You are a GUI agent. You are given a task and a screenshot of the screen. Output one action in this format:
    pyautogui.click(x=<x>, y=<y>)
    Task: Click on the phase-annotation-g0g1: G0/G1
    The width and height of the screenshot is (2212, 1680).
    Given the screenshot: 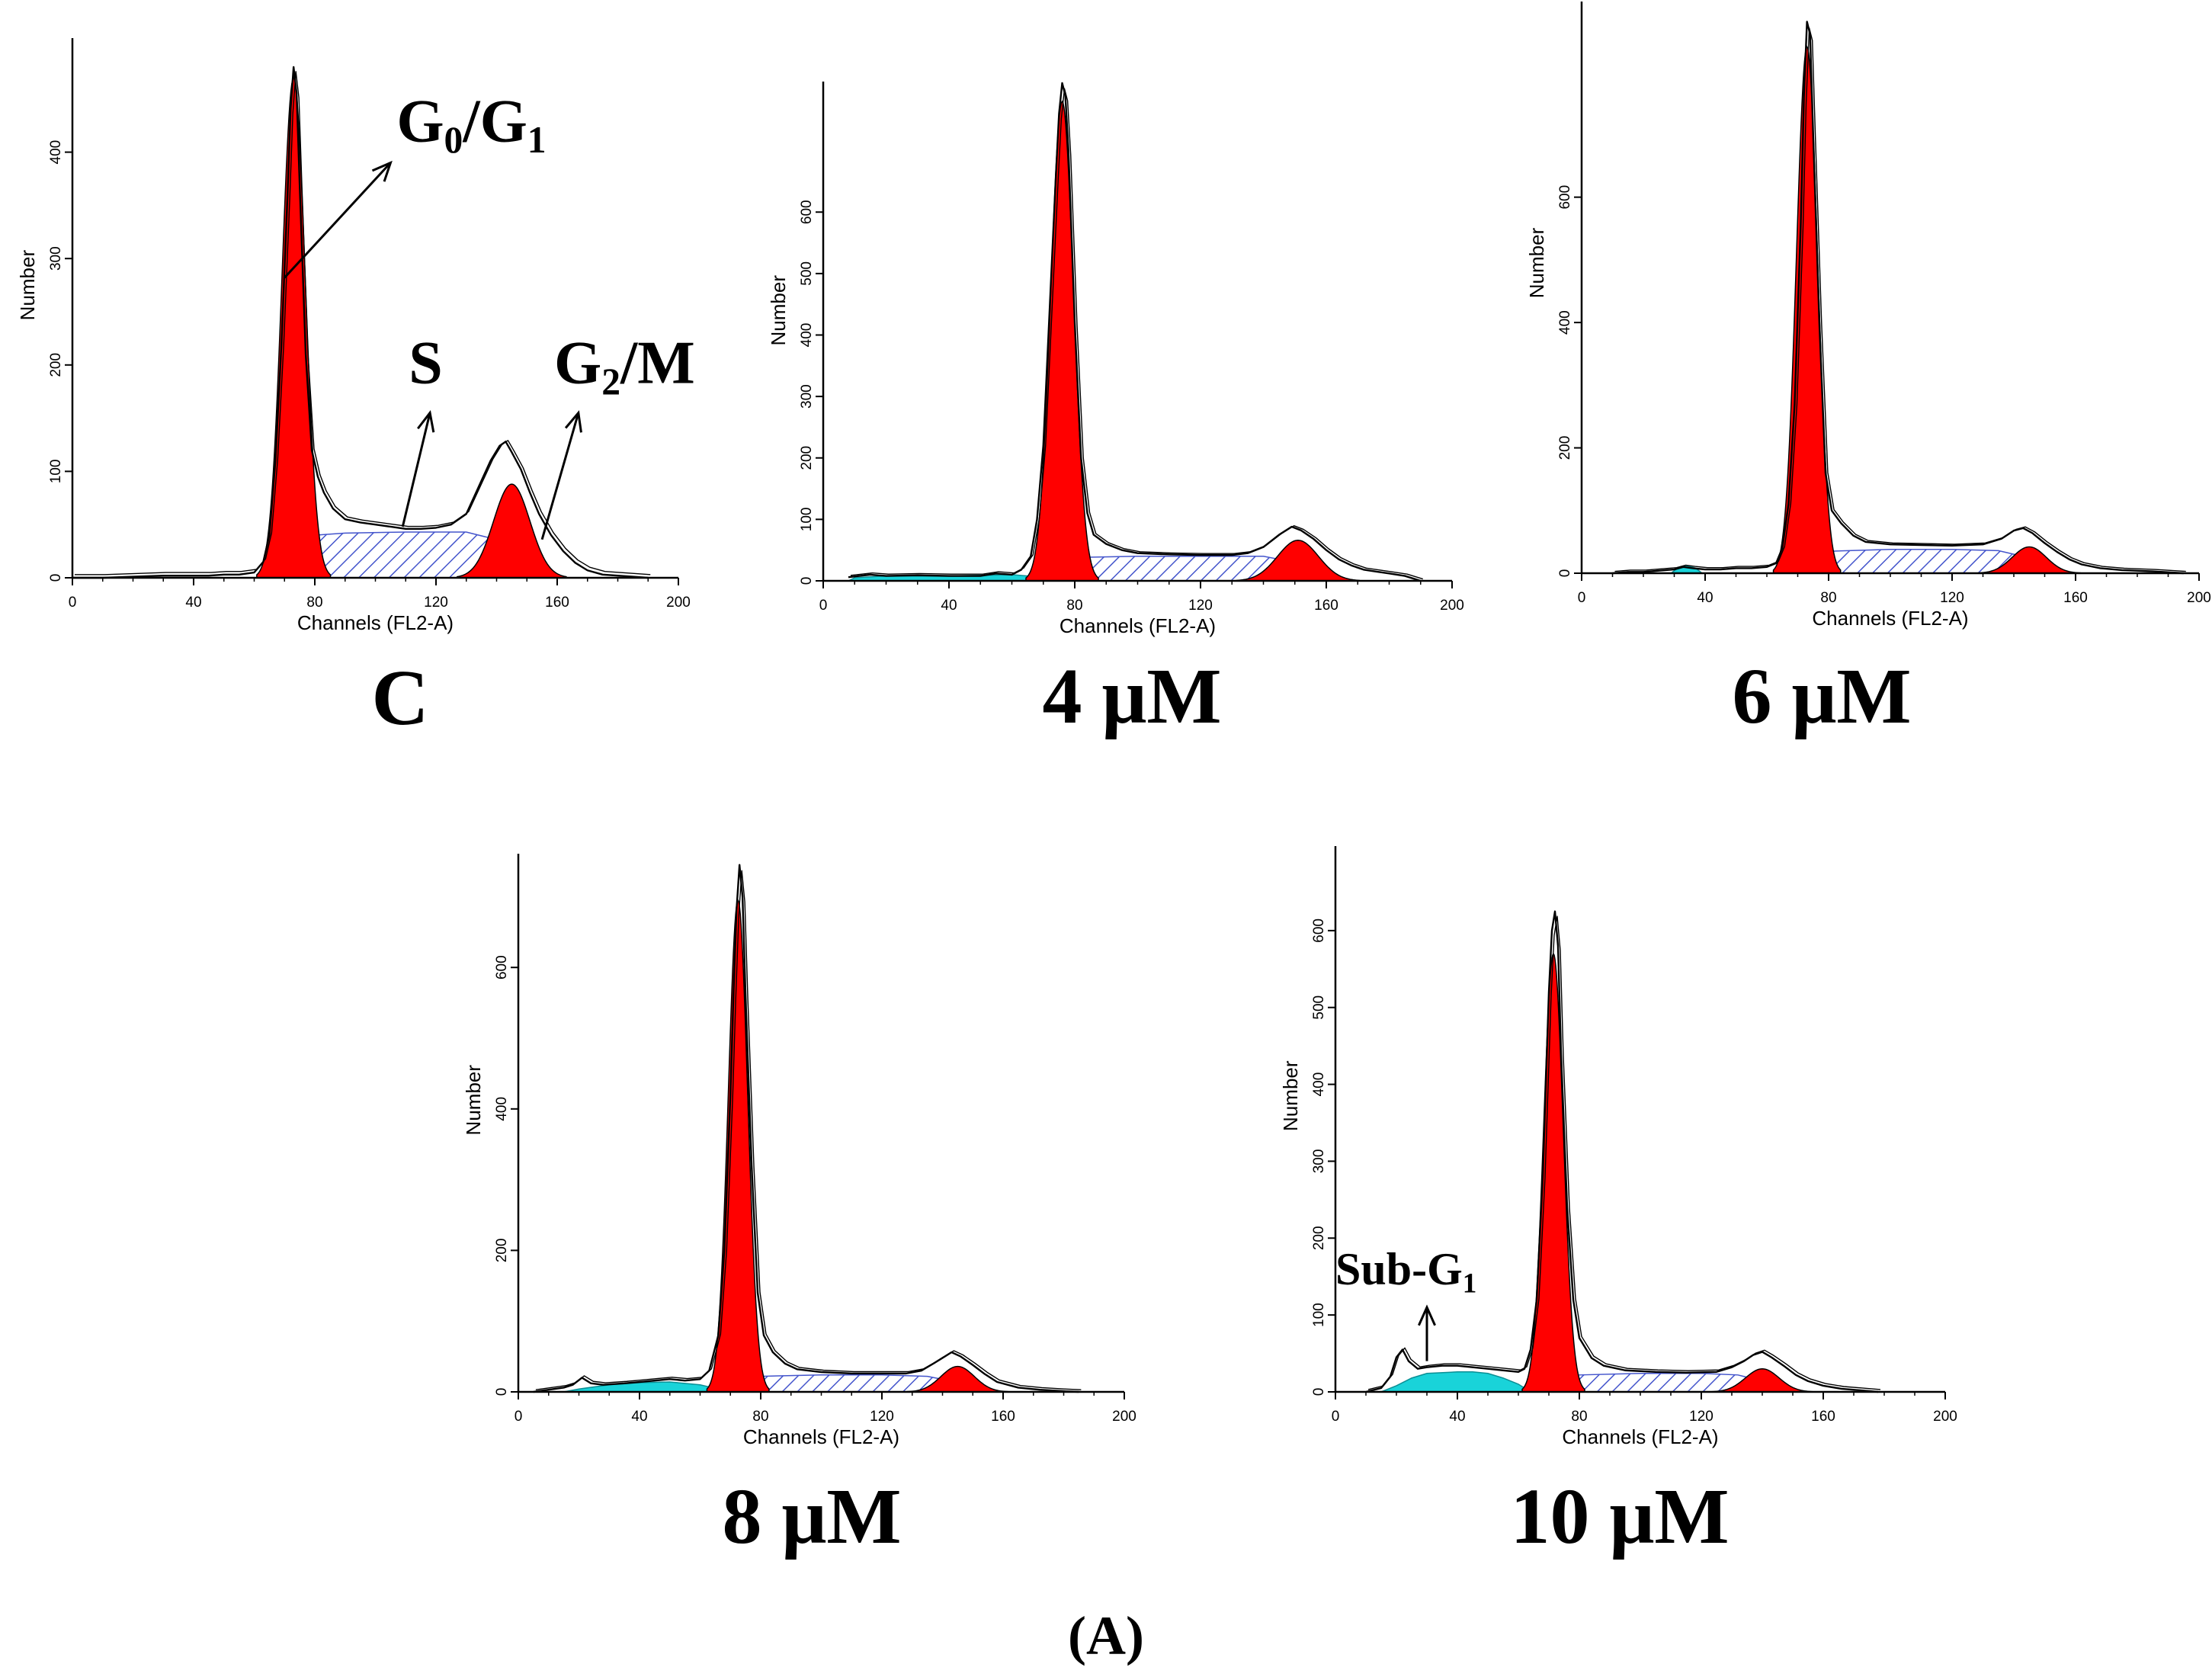 What is the action you would take?
    pyautogui.click(x=471, y=124)
    